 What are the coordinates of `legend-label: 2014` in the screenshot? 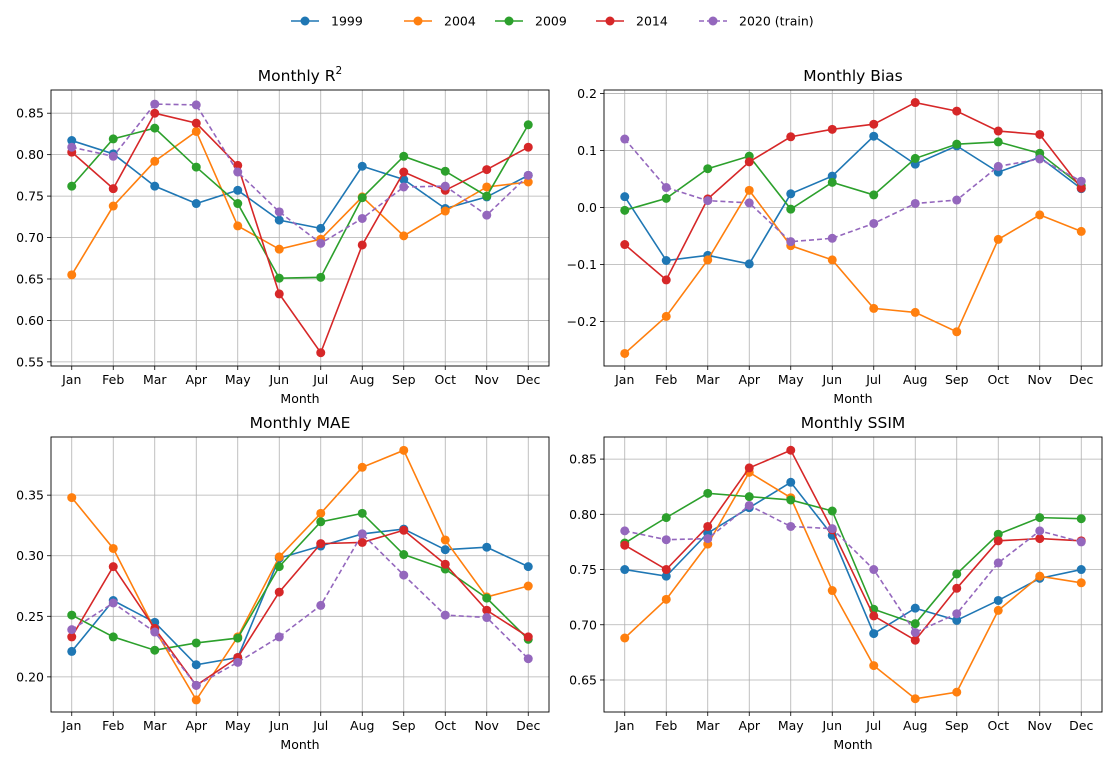 It's located at (652, 21).